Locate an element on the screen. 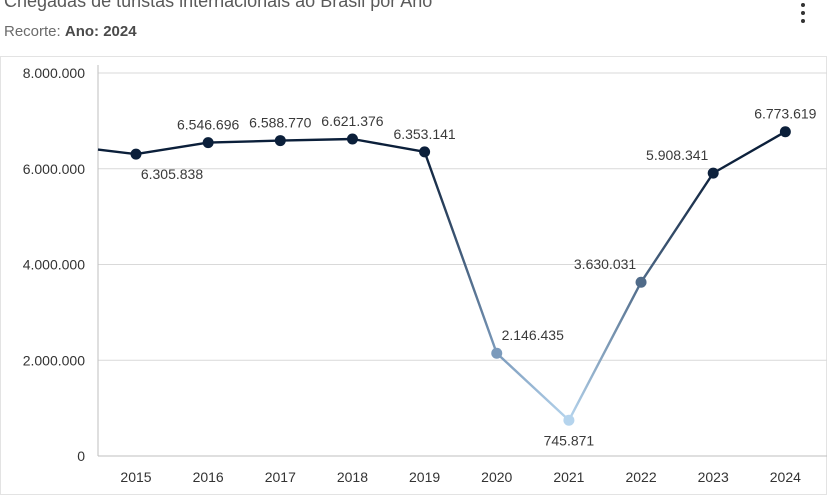 Image resolution: width=827 pixels, height=497 pixels. y-tick-label: 2.000.000 is located at coordinates (54, 360).